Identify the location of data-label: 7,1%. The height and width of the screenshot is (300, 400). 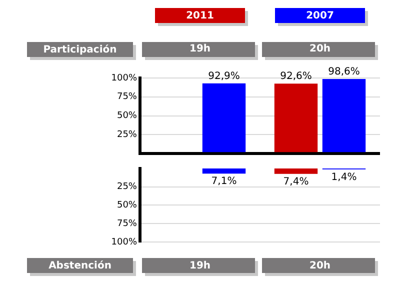
(224, 182).